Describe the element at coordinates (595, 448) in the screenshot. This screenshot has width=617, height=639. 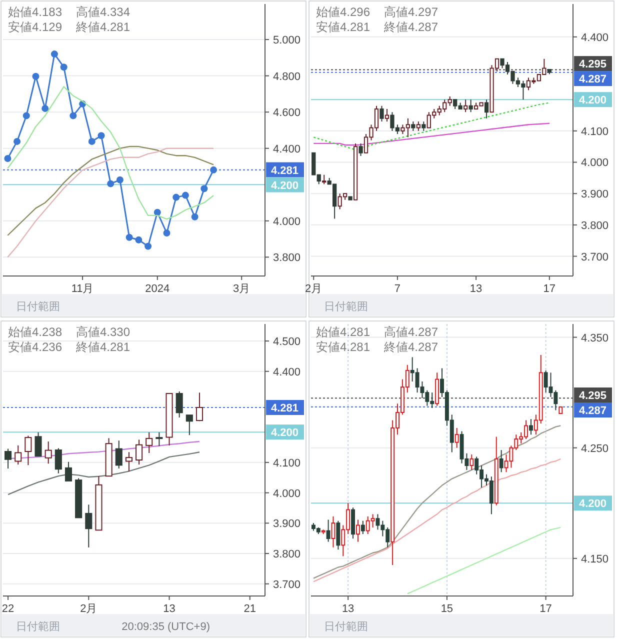
I see `y-tick-label: 4.250` at that location.